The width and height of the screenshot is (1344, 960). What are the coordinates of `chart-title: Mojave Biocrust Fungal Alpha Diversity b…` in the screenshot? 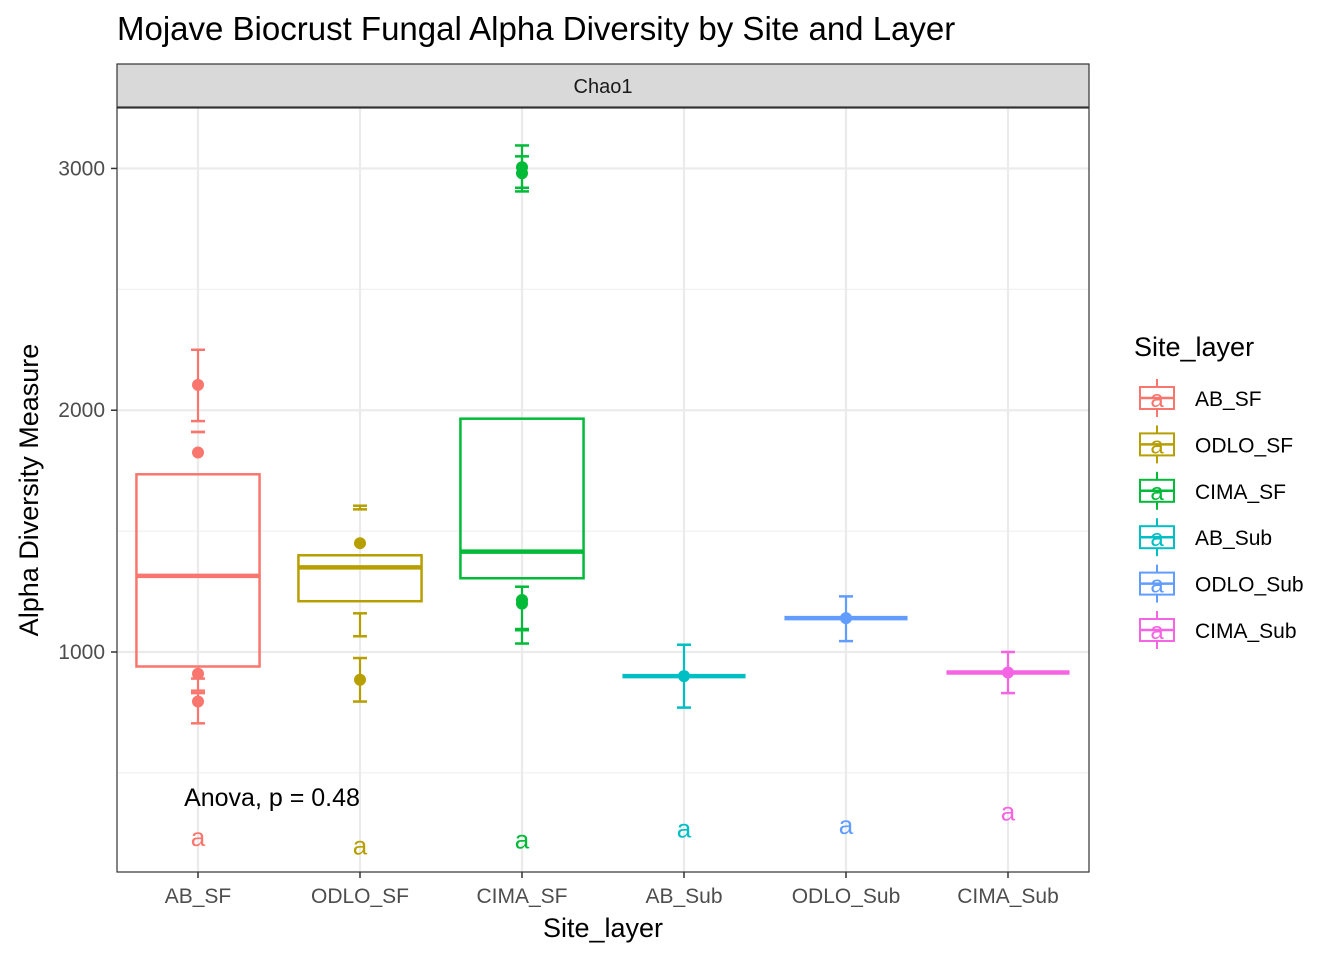 It's located at (536, 28).